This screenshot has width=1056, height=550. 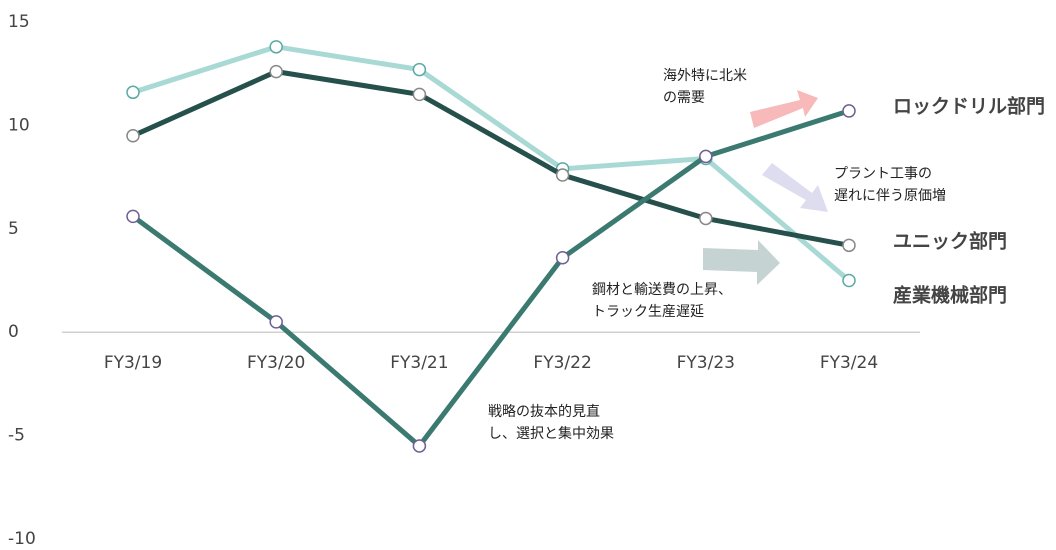 What do you see at coordinates (19, 125) in the screenshot?
I see `y-tick-label: 10` at bounding box center [19, 125].